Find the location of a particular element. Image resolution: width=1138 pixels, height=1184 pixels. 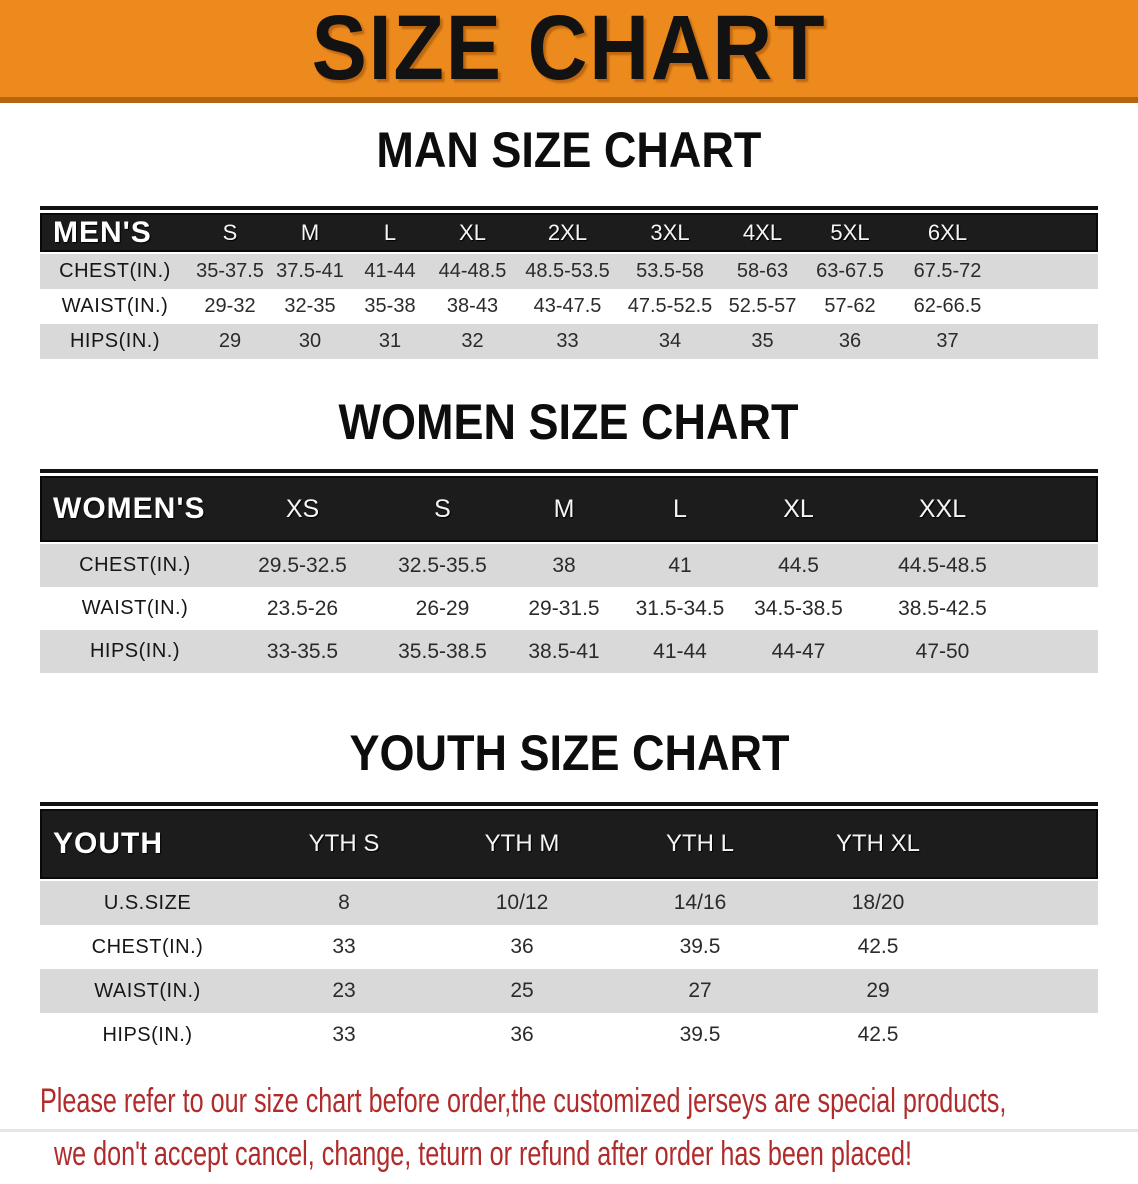

youth-ussize-row: U.S.SIZE 8 10/12 14/16 18/20 is located at coordinates (569, 903).